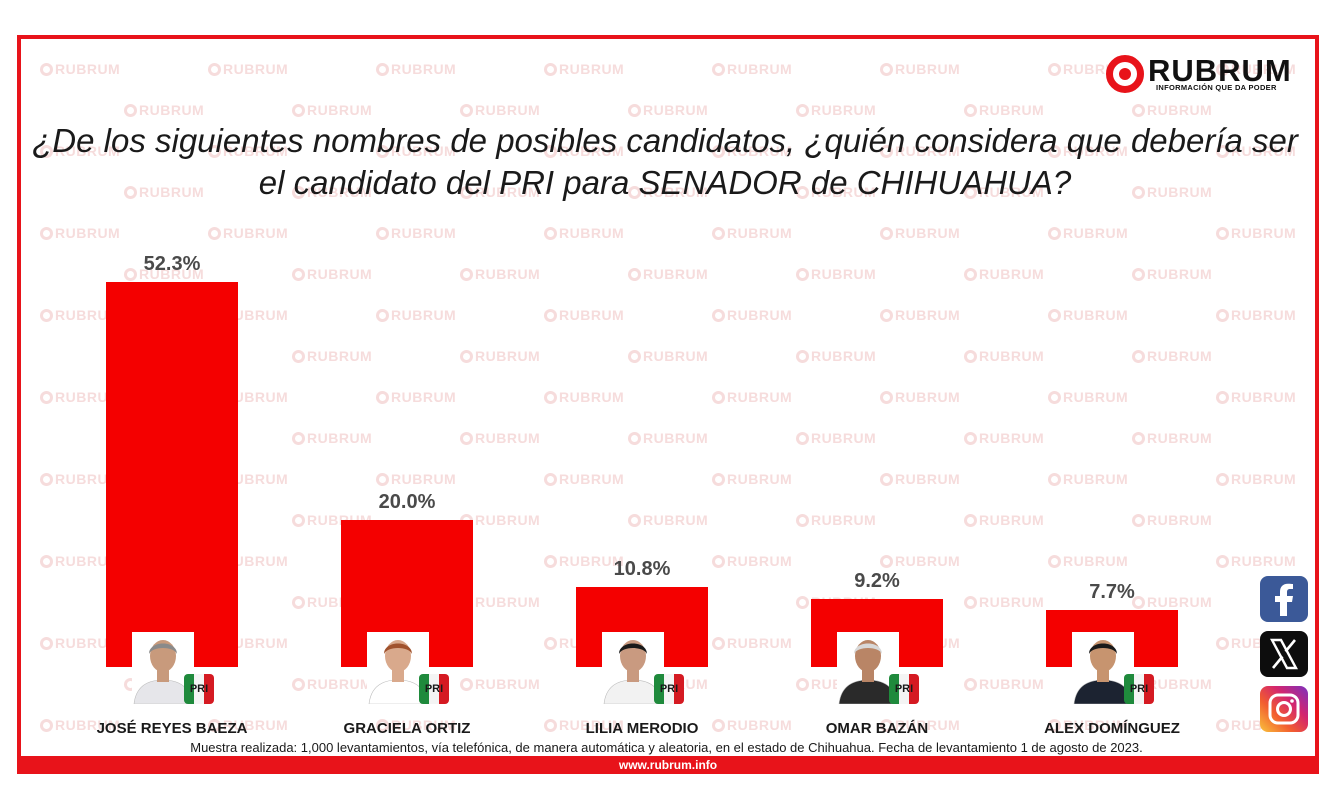  What do you see at coordinates (407, 728) in the screenshot?
I see `candidate-name-label: GRACIELA ORTIZ` at bounding box center [407, 728].